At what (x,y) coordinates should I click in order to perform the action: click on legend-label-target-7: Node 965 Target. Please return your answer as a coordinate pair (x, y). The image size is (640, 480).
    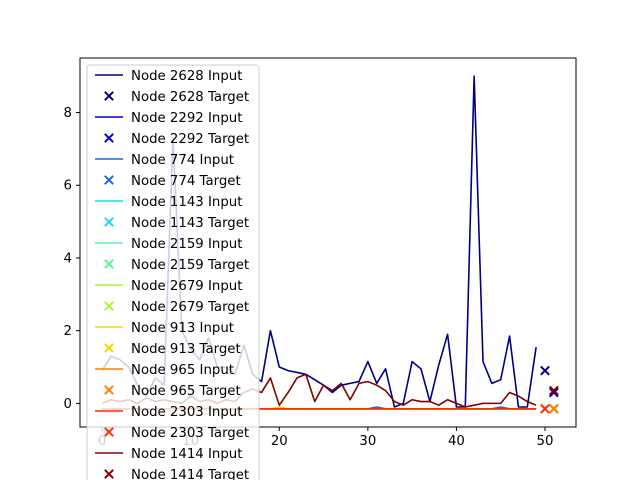
    Looking at the image, I should click on (186, 391).